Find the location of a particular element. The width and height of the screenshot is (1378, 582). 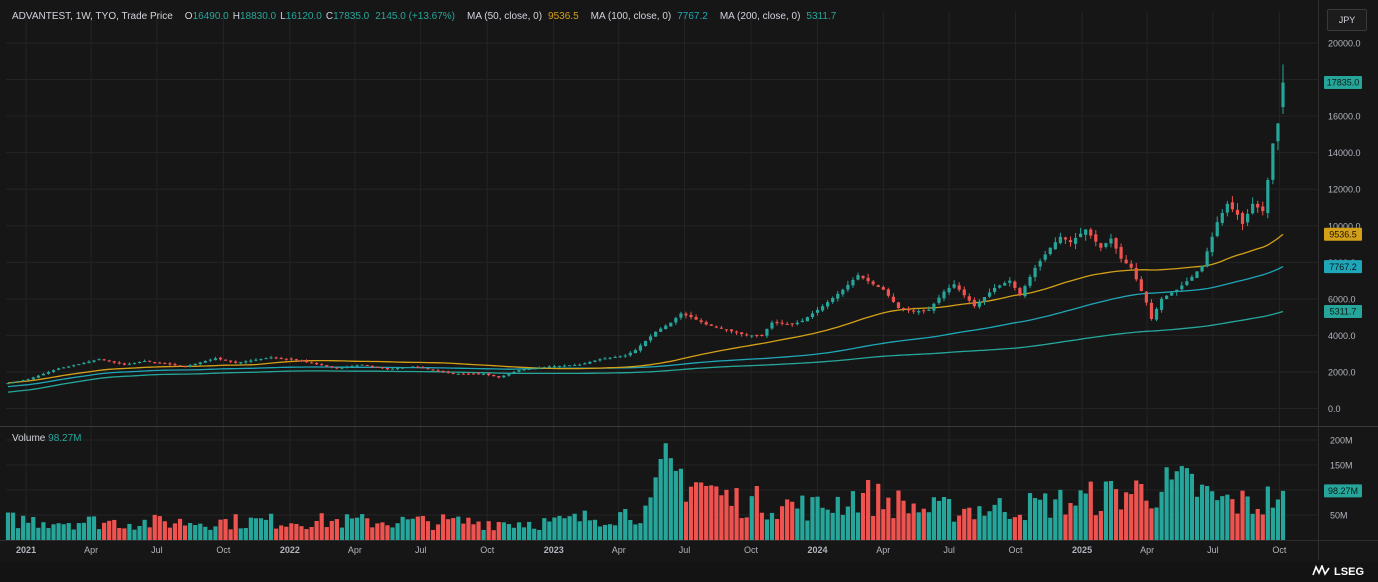

volume-value: 98.27M is located at coordinates (65, 438).